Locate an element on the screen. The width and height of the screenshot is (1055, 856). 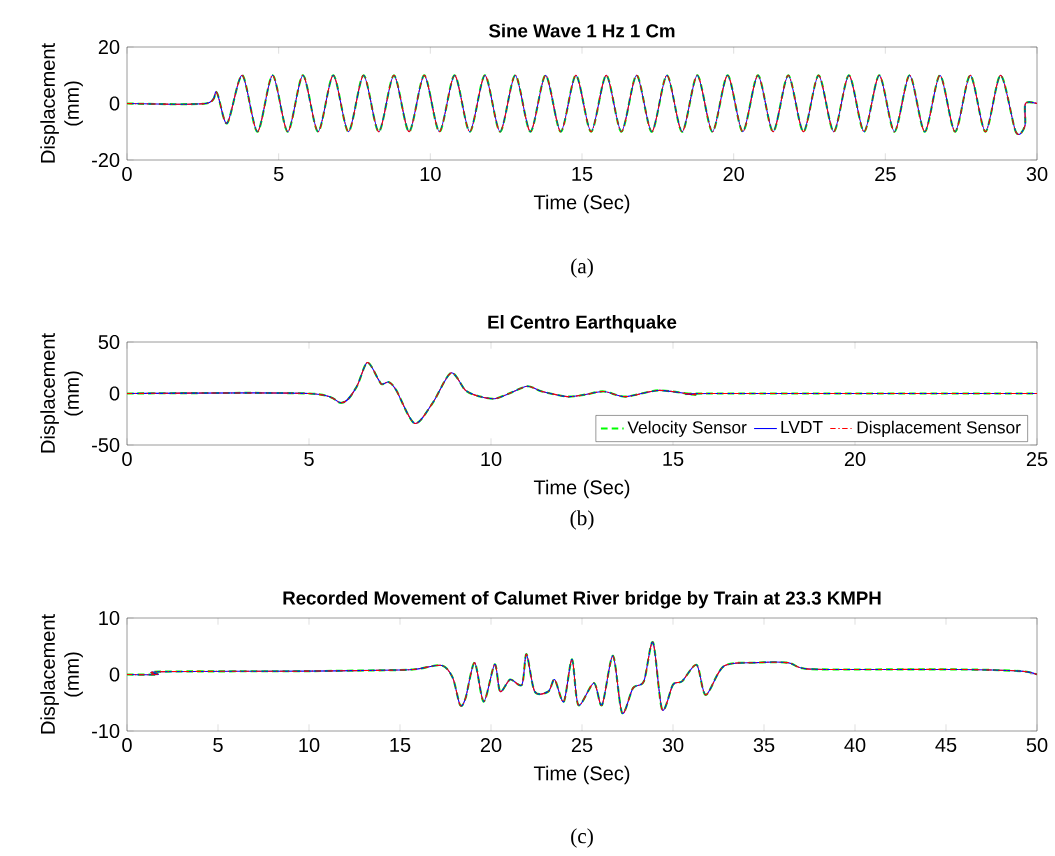
legend-label: Velocity Sensor is located at coordinates (687, 428).